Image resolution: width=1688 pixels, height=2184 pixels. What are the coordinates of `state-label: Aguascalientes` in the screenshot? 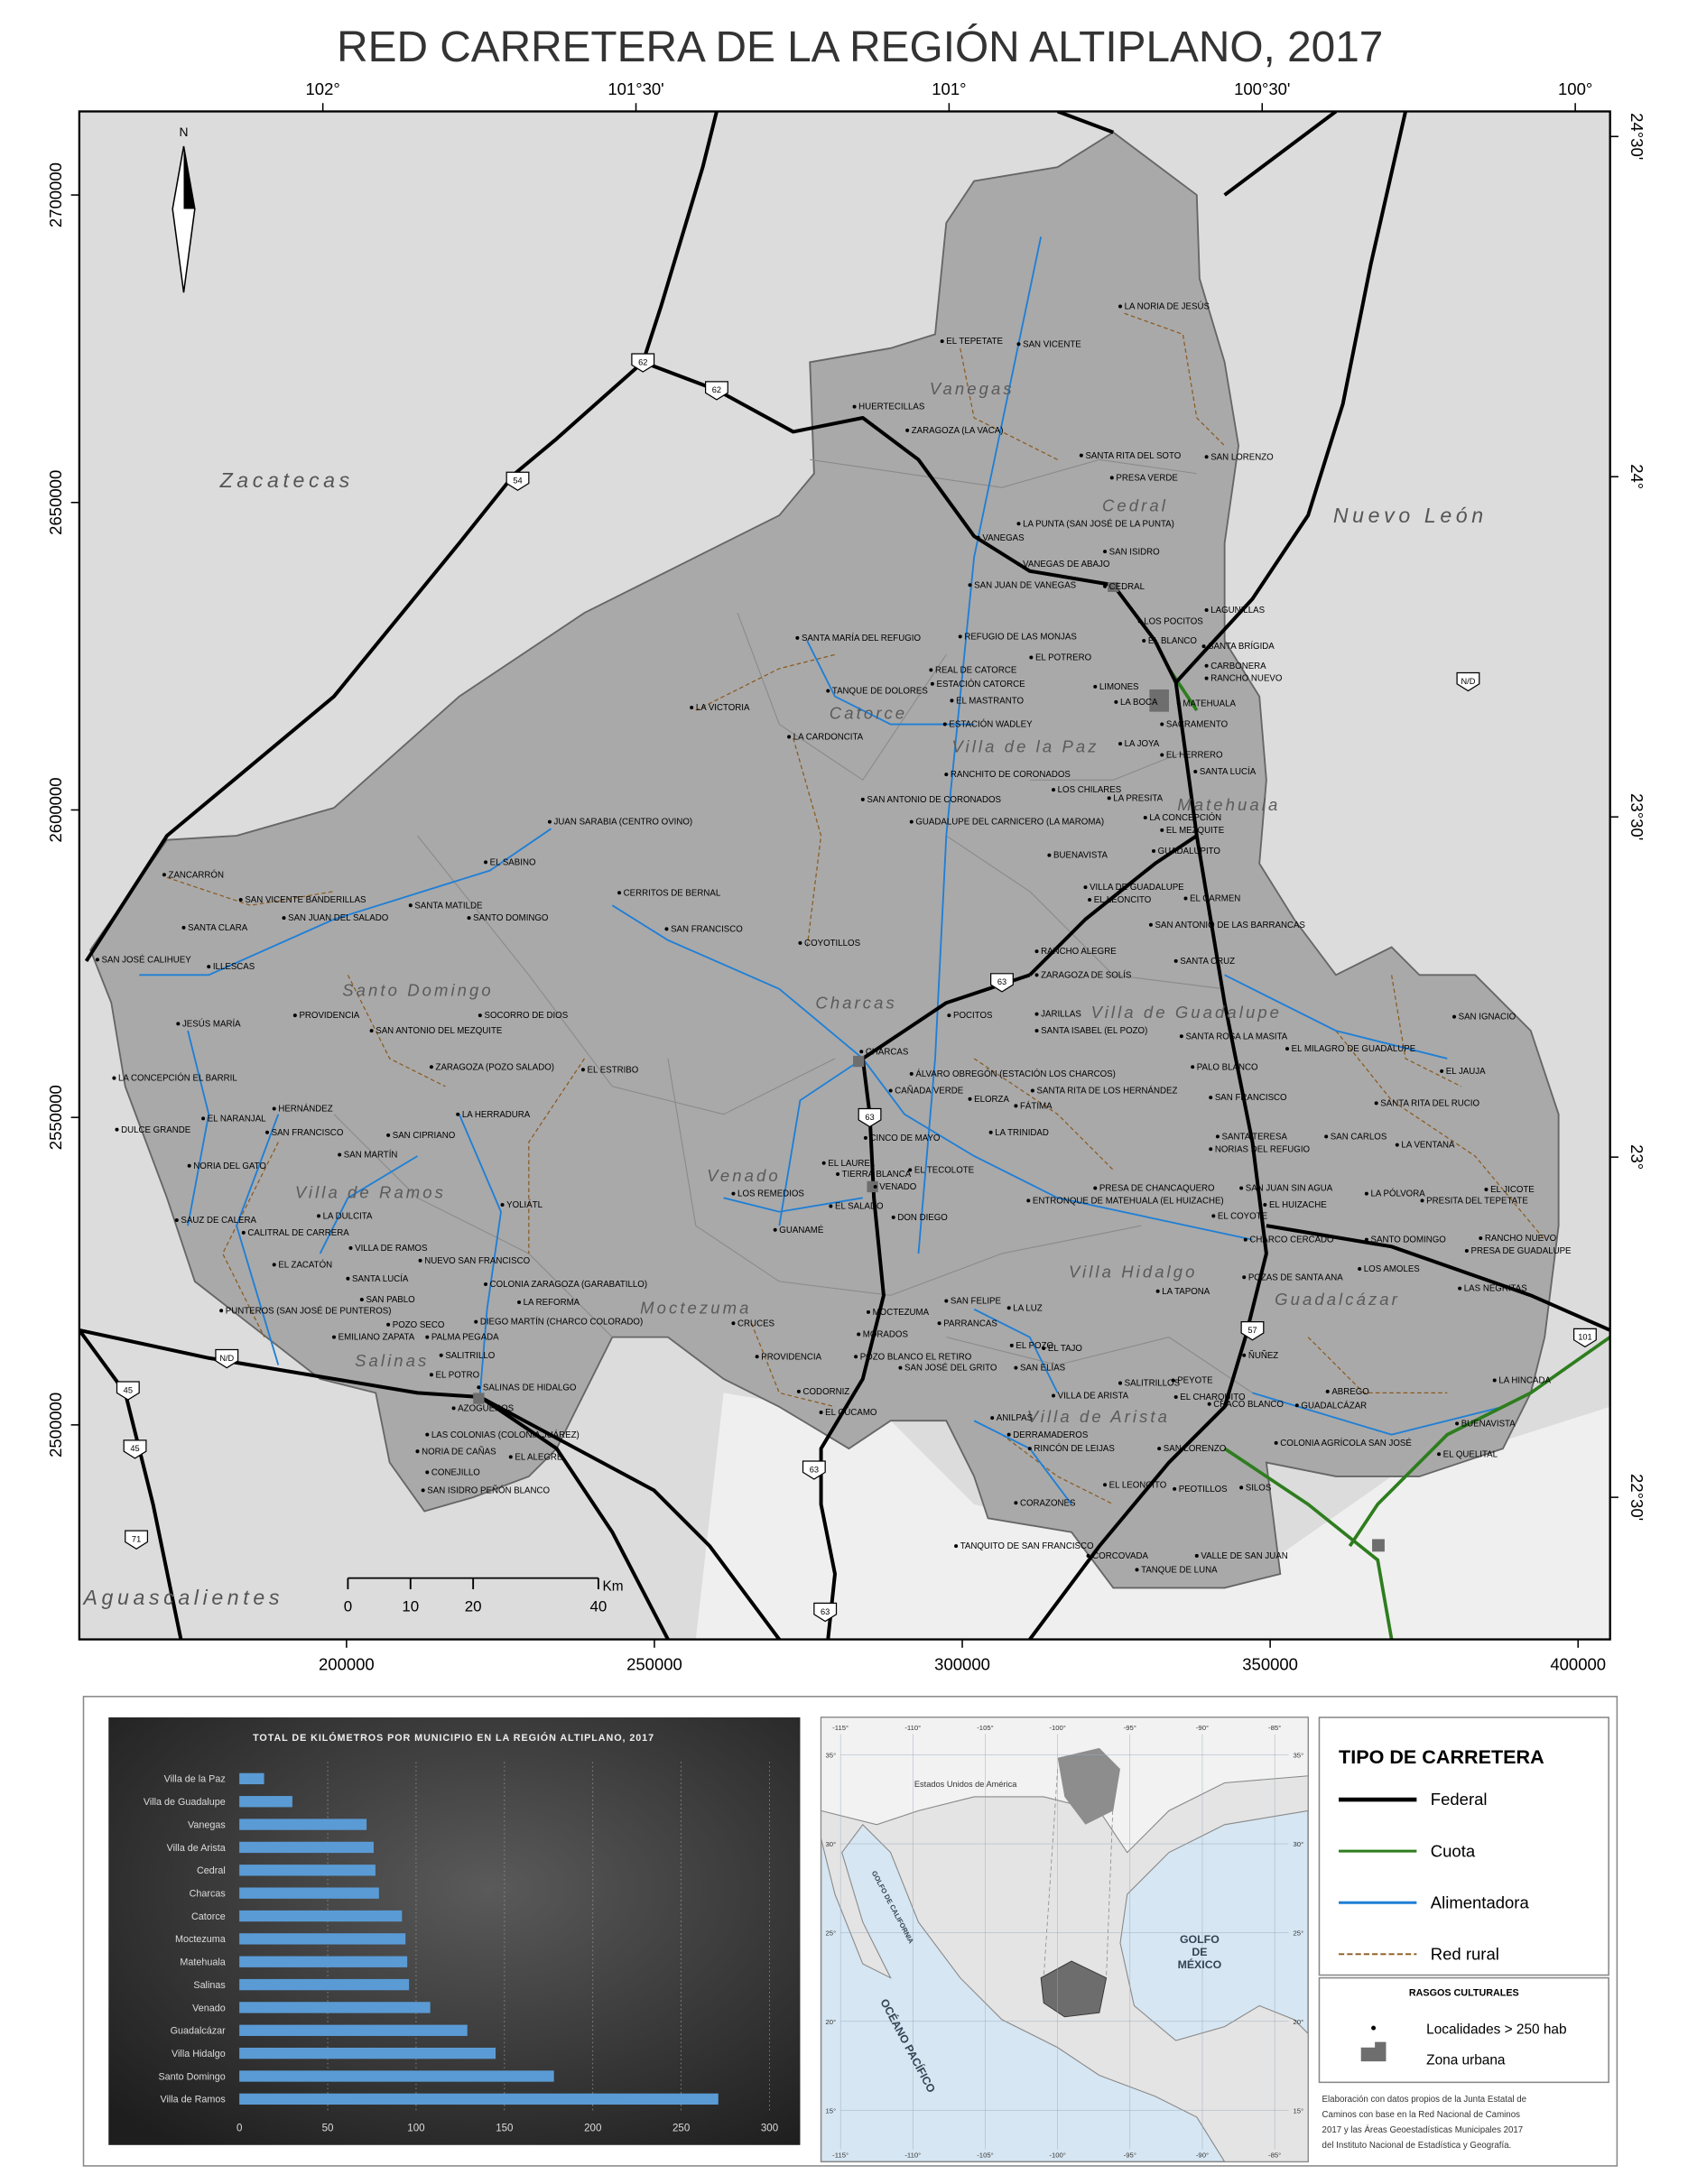 It's located at (182, 1597).